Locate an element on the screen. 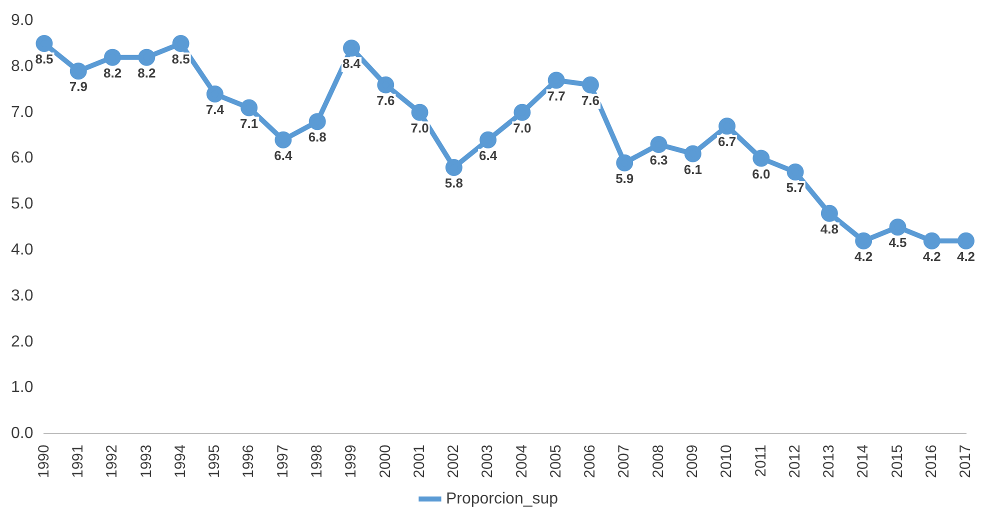 Image resolution: width=995 pixels, height=525 pixels. data-label: 7.7 is located at coordinates (556, 96).